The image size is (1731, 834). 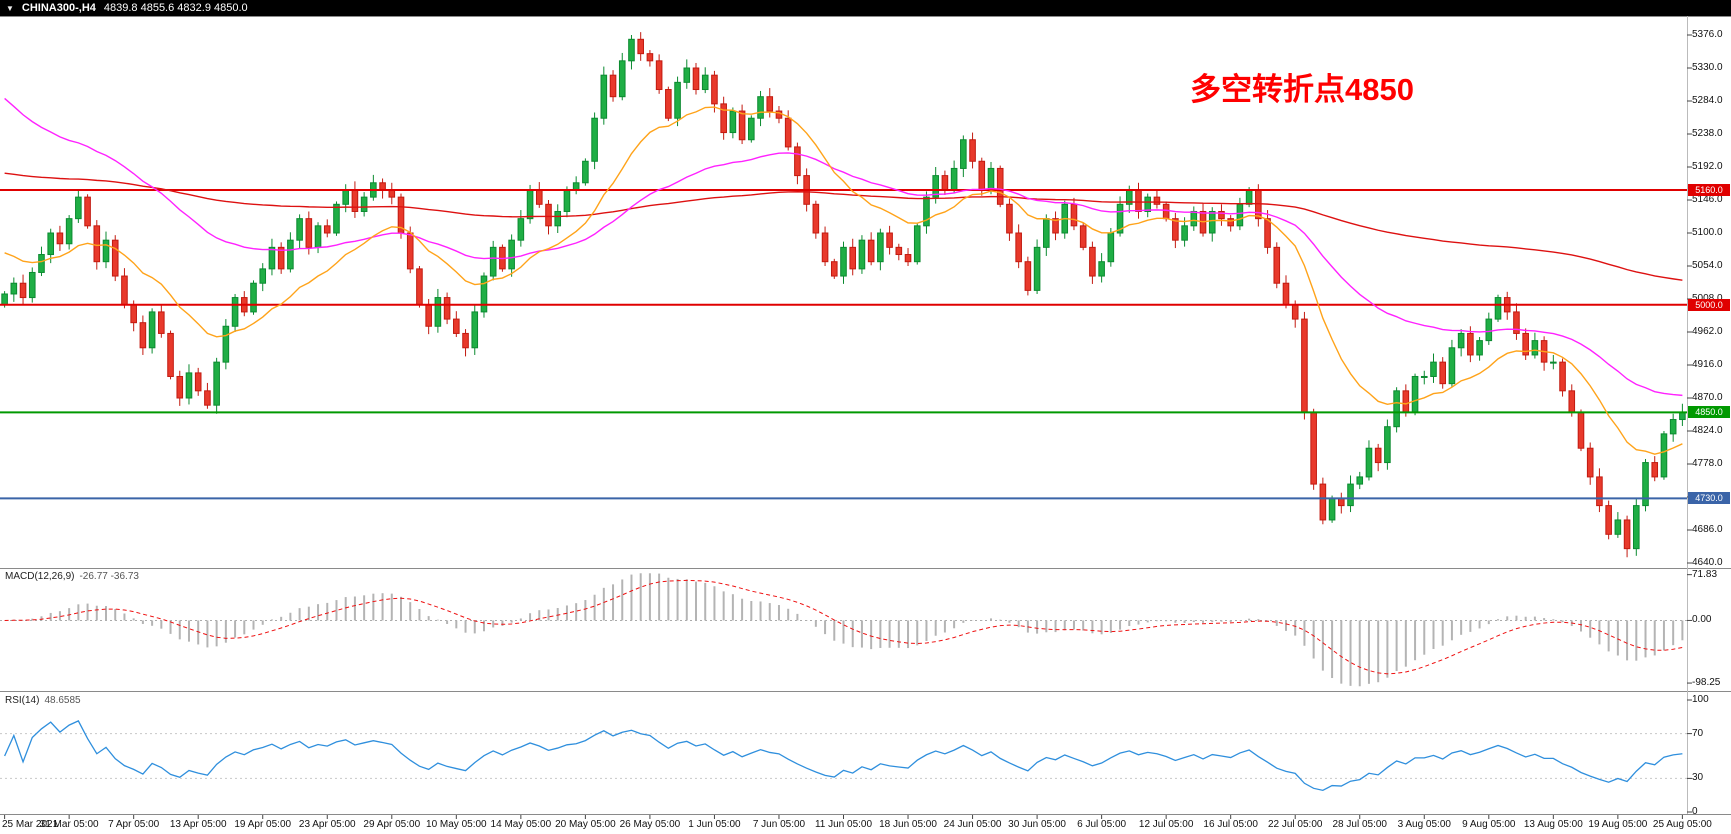 I want to click on time-axis-label: 13 Aug 05:00, so click(x=1553, y=824).